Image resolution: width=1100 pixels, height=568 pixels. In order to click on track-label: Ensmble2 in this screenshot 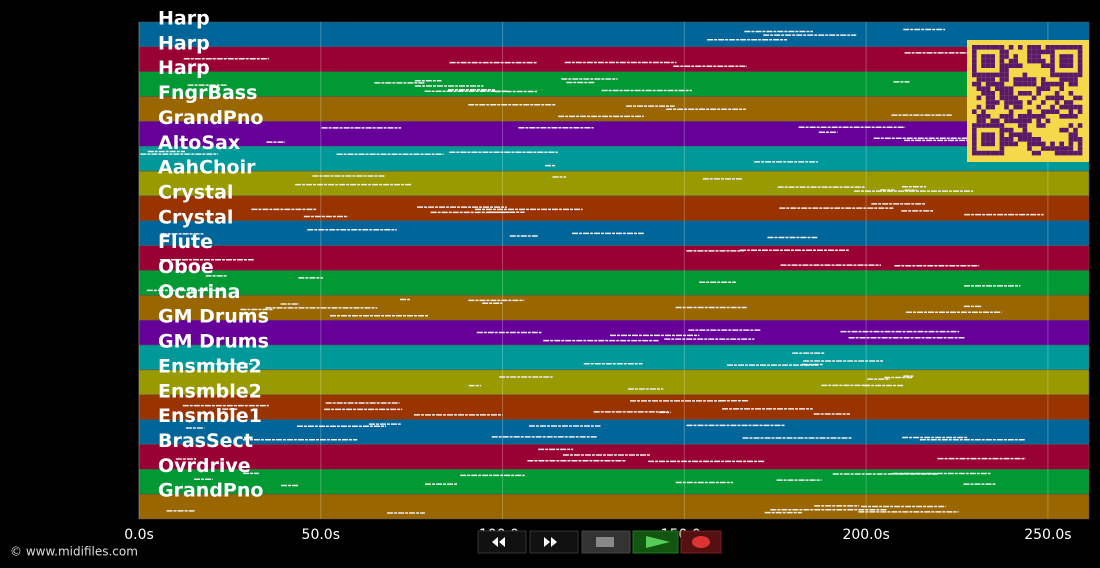, I will do `click(210, 366)`.